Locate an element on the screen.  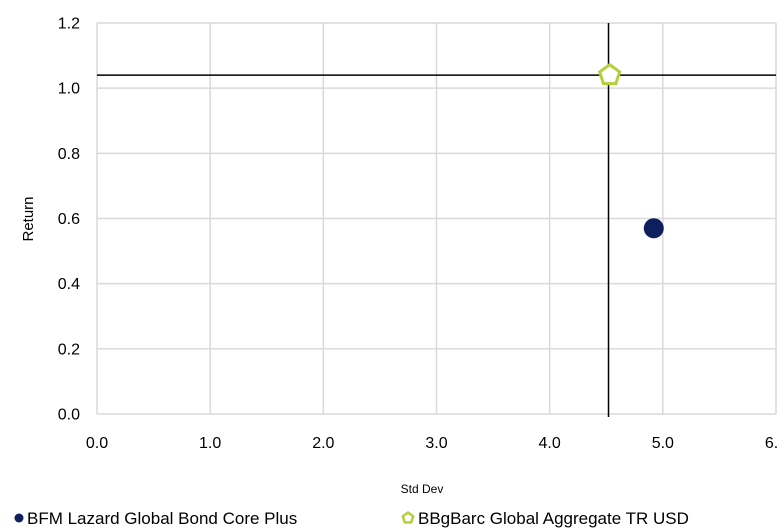
x-tick-label: 4.0 is located at coordinates (550, 443).